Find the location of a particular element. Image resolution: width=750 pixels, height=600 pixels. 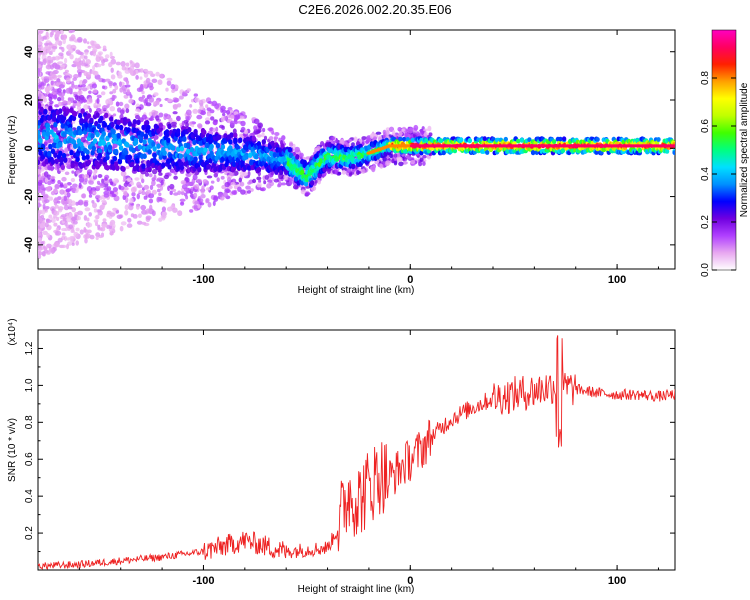

colorbar-gradient is located at coordinates (724, 150).